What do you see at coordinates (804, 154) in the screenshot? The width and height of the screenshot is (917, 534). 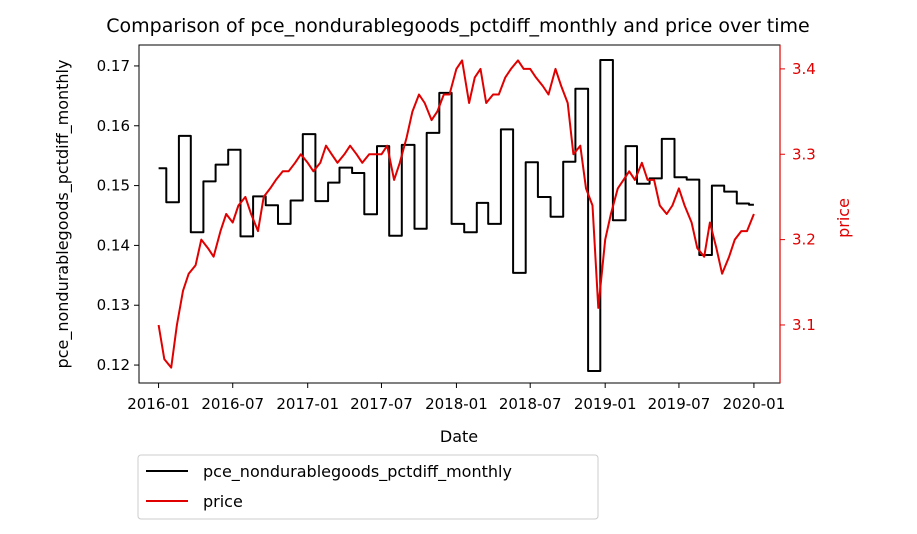 I see `y-right-tick-label: 3.3` at bounding box center [804, 154].